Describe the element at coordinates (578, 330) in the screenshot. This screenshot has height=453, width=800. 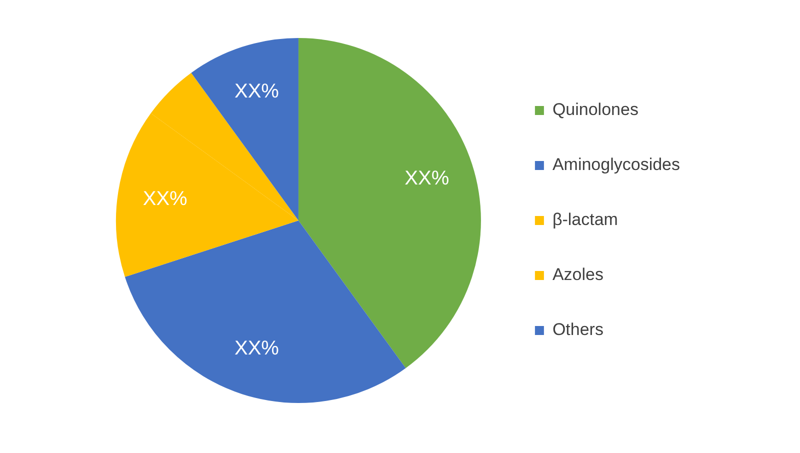
I see `legend-label: Others` at that location.